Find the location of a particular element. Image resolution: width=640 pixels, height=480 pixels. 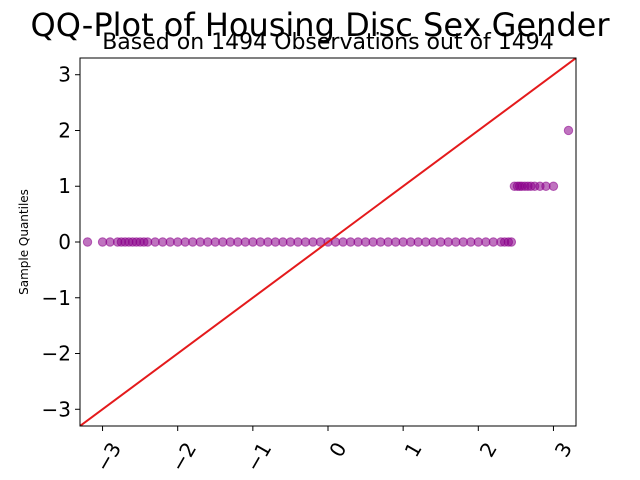

x-tick-label: 3 is located at coordinates (563, 449).